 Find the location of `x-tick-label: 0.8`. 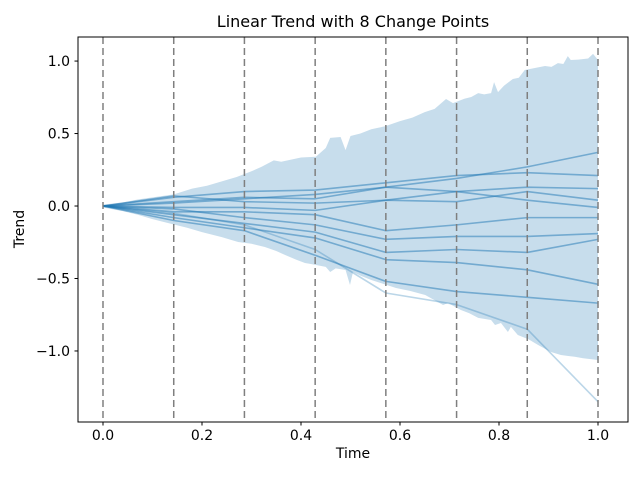

x-tick-label: 0.8 is located at coordinates (499, 436).